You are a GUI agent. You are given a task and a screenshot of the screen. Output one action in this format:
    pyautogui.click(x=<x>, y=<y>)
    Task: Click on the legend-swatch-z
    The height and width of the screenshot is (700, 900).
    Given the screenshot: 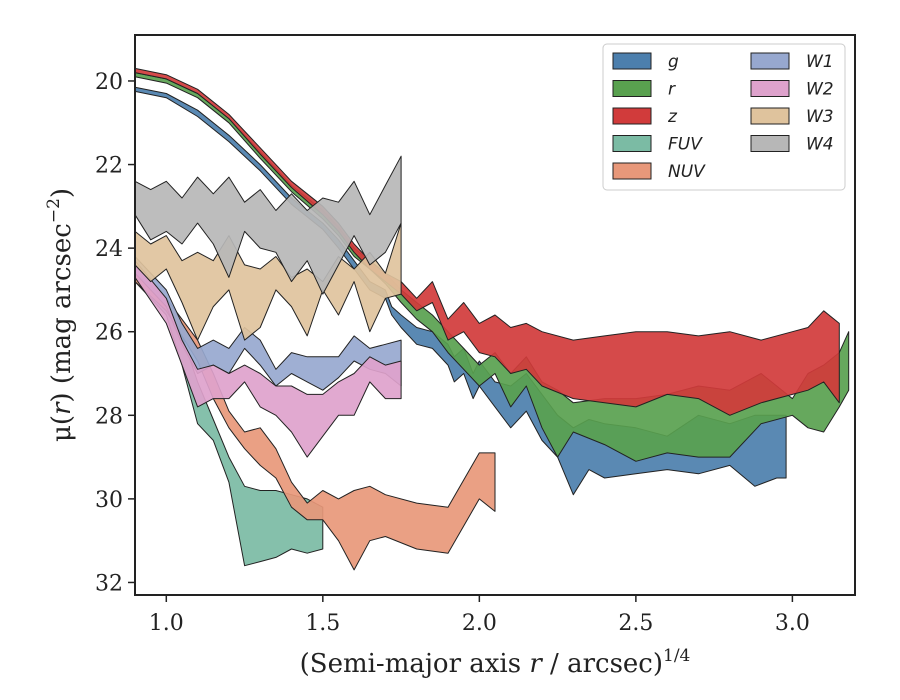 What is the action you would take?
    pyautogui.click(x=632, y=116)
    